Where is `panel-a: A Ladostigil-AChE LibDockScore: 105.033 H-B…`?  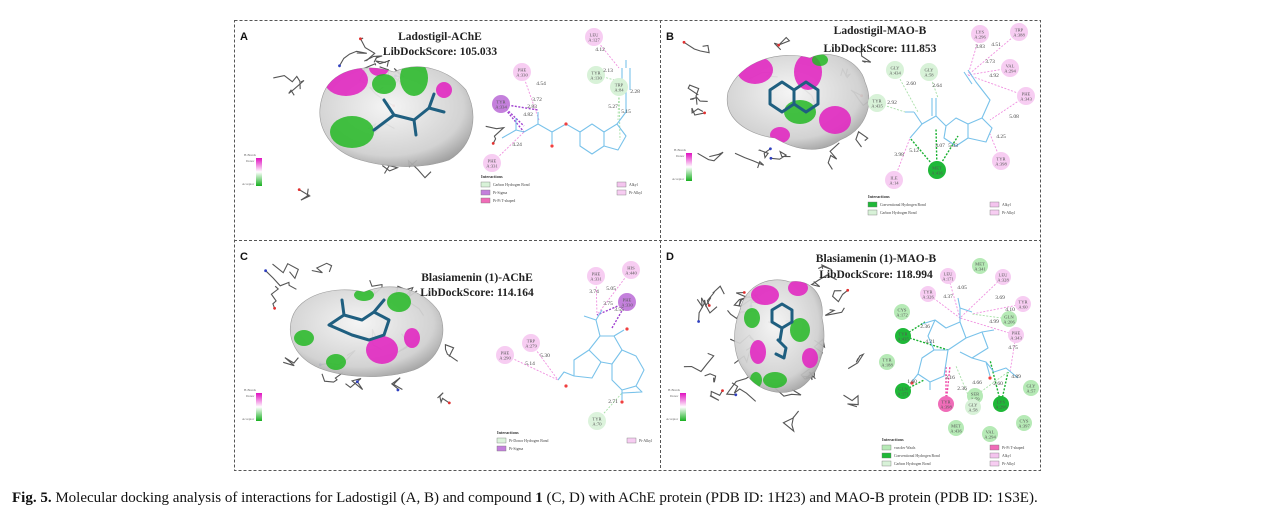 panel-a: A Ladostigil-AChE LibDockScore: 105.033 H-B… is located at coordinates (441, 116).